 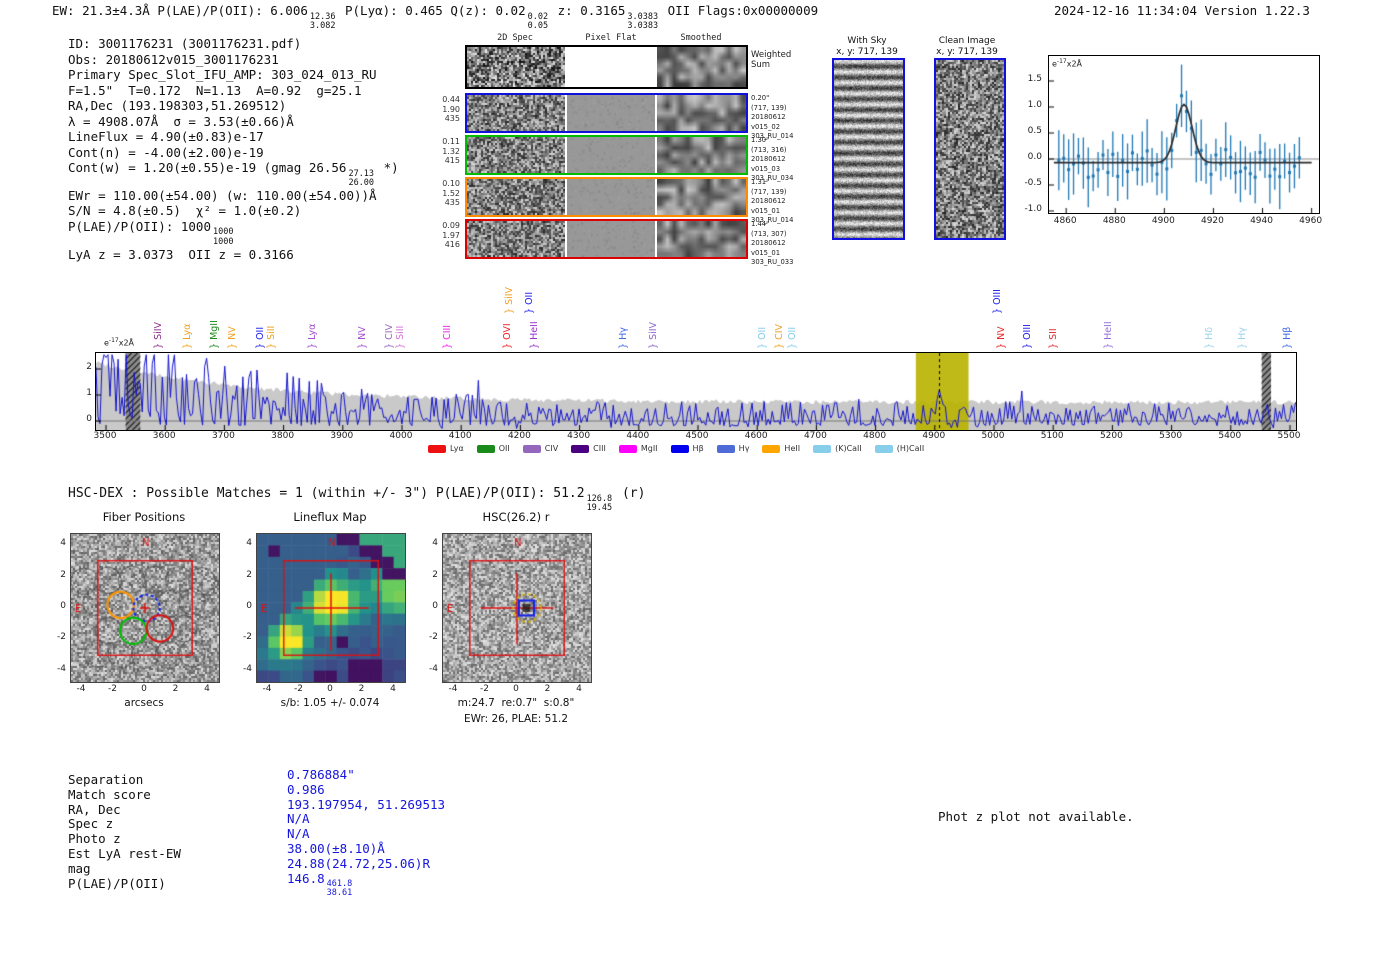 What do you see at coordinates (366, 864) in the screenshot?
I see `match-table-value: 24.88(24.72,25.06)R` at bounding box center [366, 864].